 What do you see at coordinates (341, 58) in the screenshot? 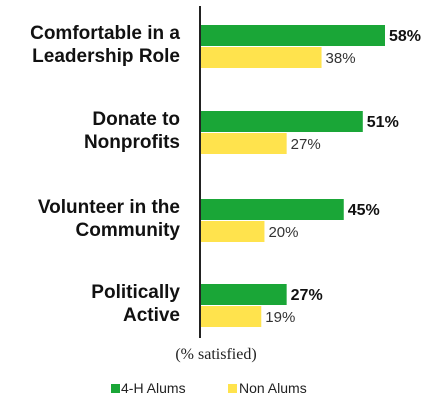
I see `data-label: 38%` at bounding box center [341, 58].